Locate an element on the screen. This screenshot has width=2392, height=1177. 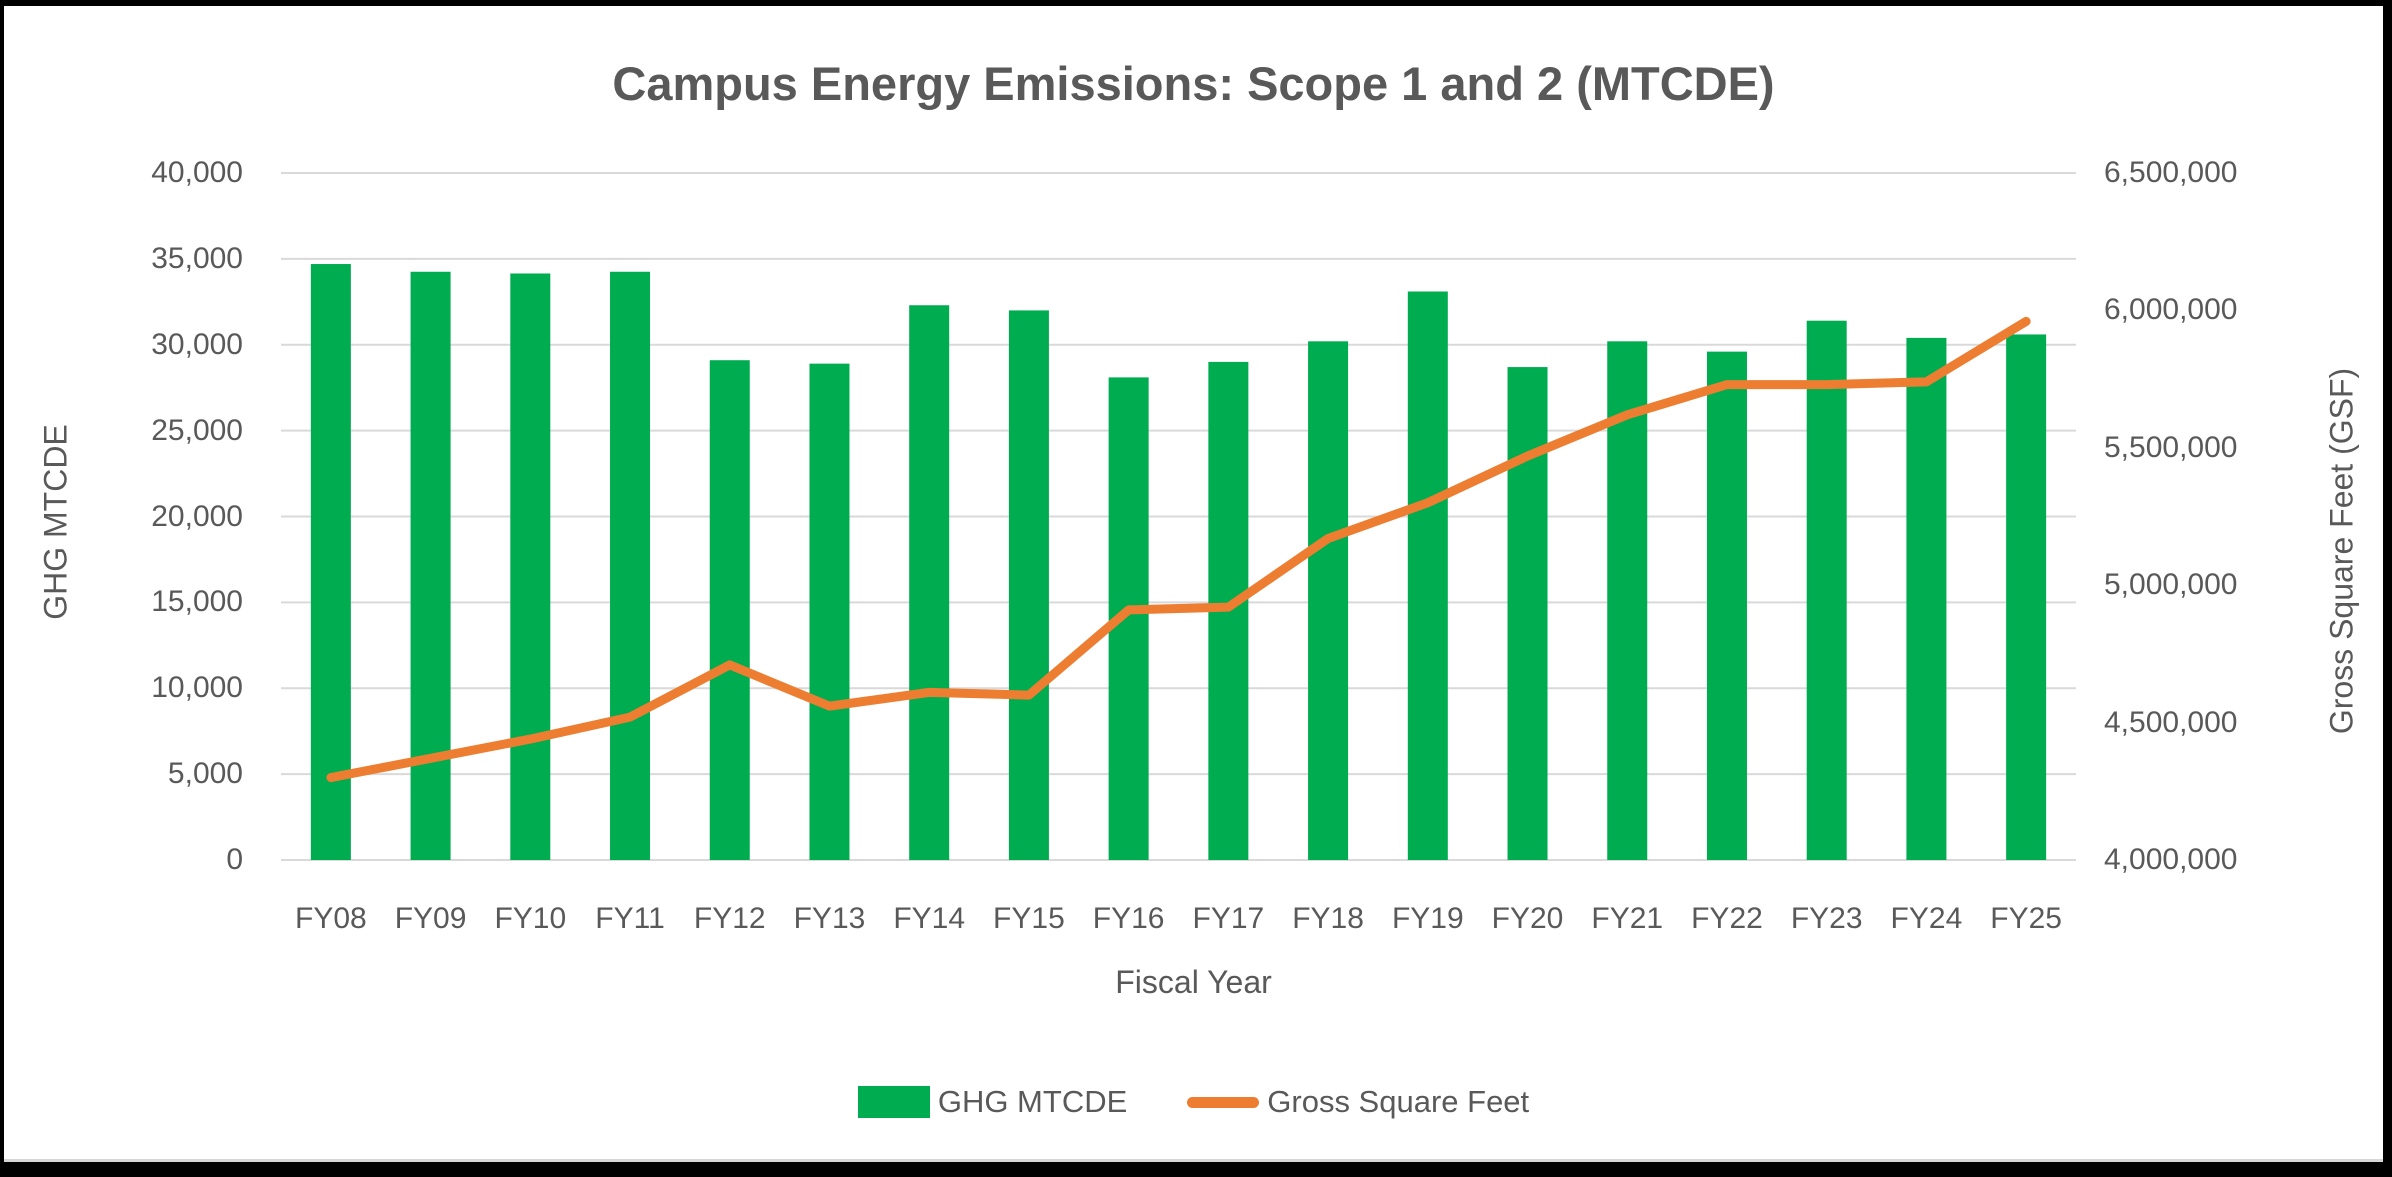
legend-item-gsf: Gross Square Feet is located at coordinates (1358, 1102).